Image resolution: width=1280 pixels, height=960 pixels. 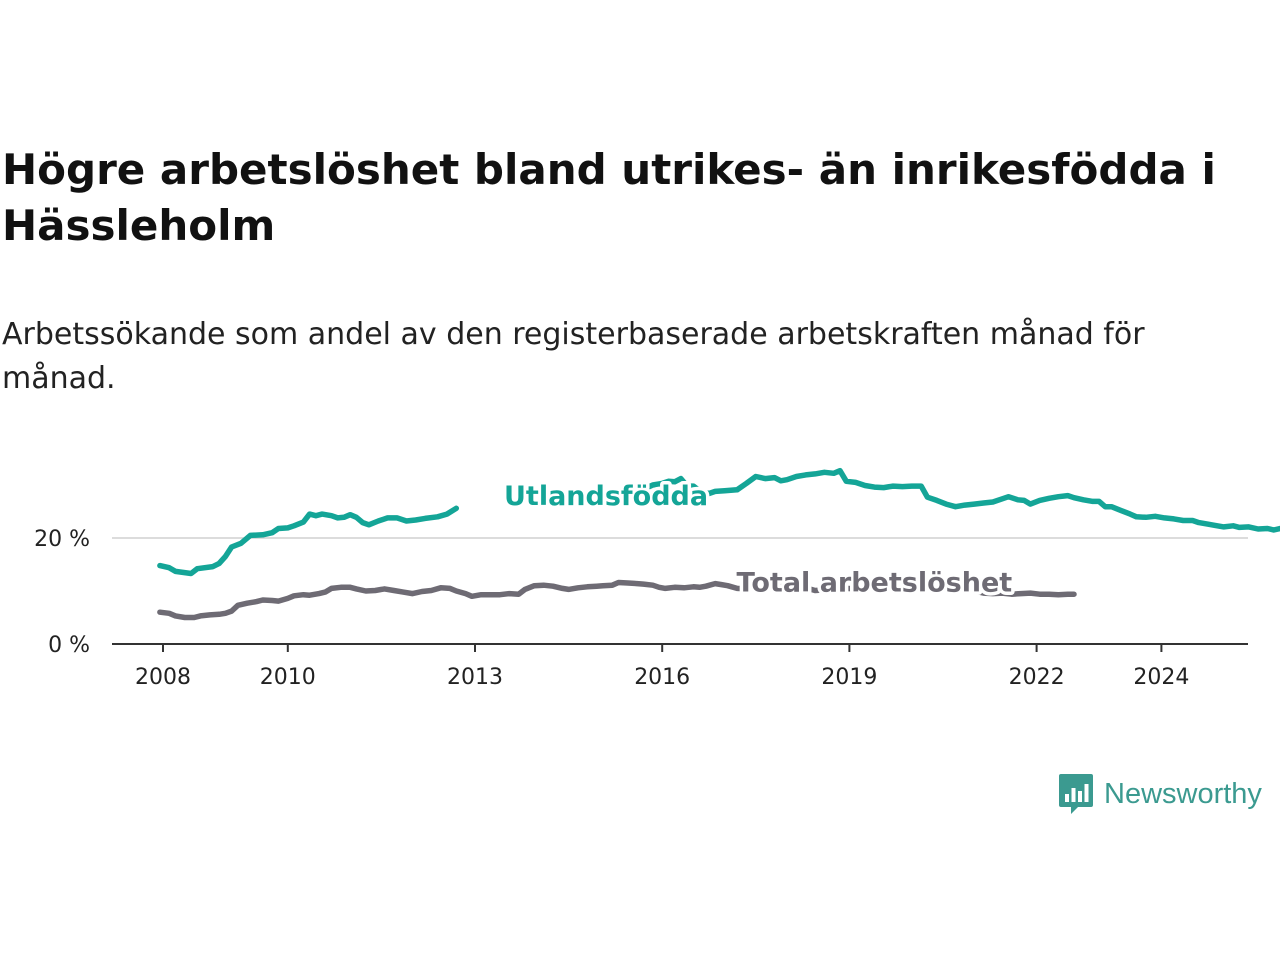 What do you see at coordinates (69, 645) in the screenshot?
I see `y-tick-label: 0 %` at bounding box center [69, 645].